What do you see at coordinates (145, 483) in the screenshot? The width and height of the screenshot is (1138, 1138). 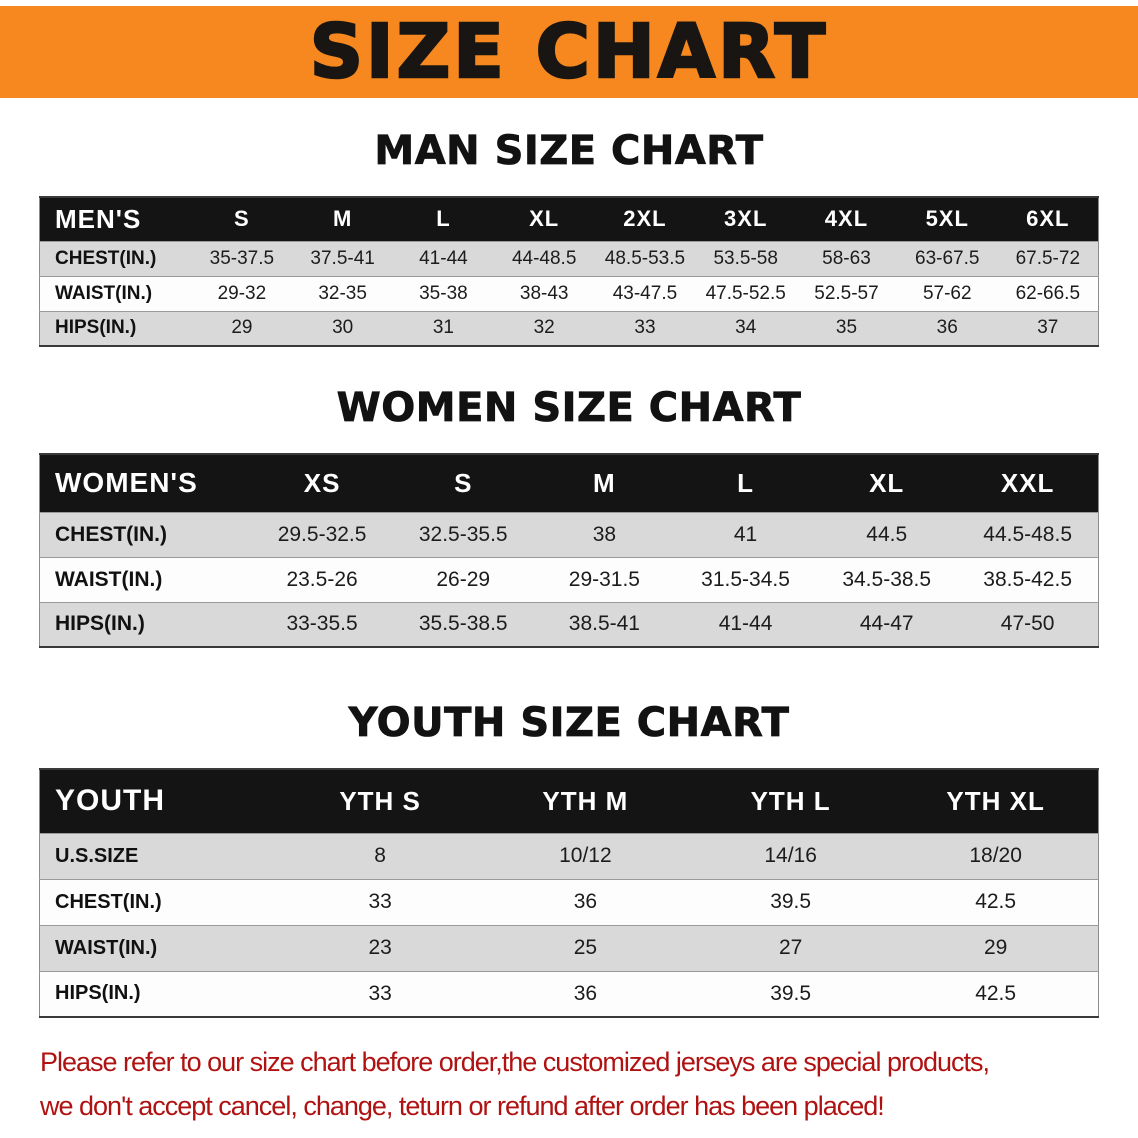 I see `women-group-label-cell: WOMEN'S` at bounding box center [145, 483].